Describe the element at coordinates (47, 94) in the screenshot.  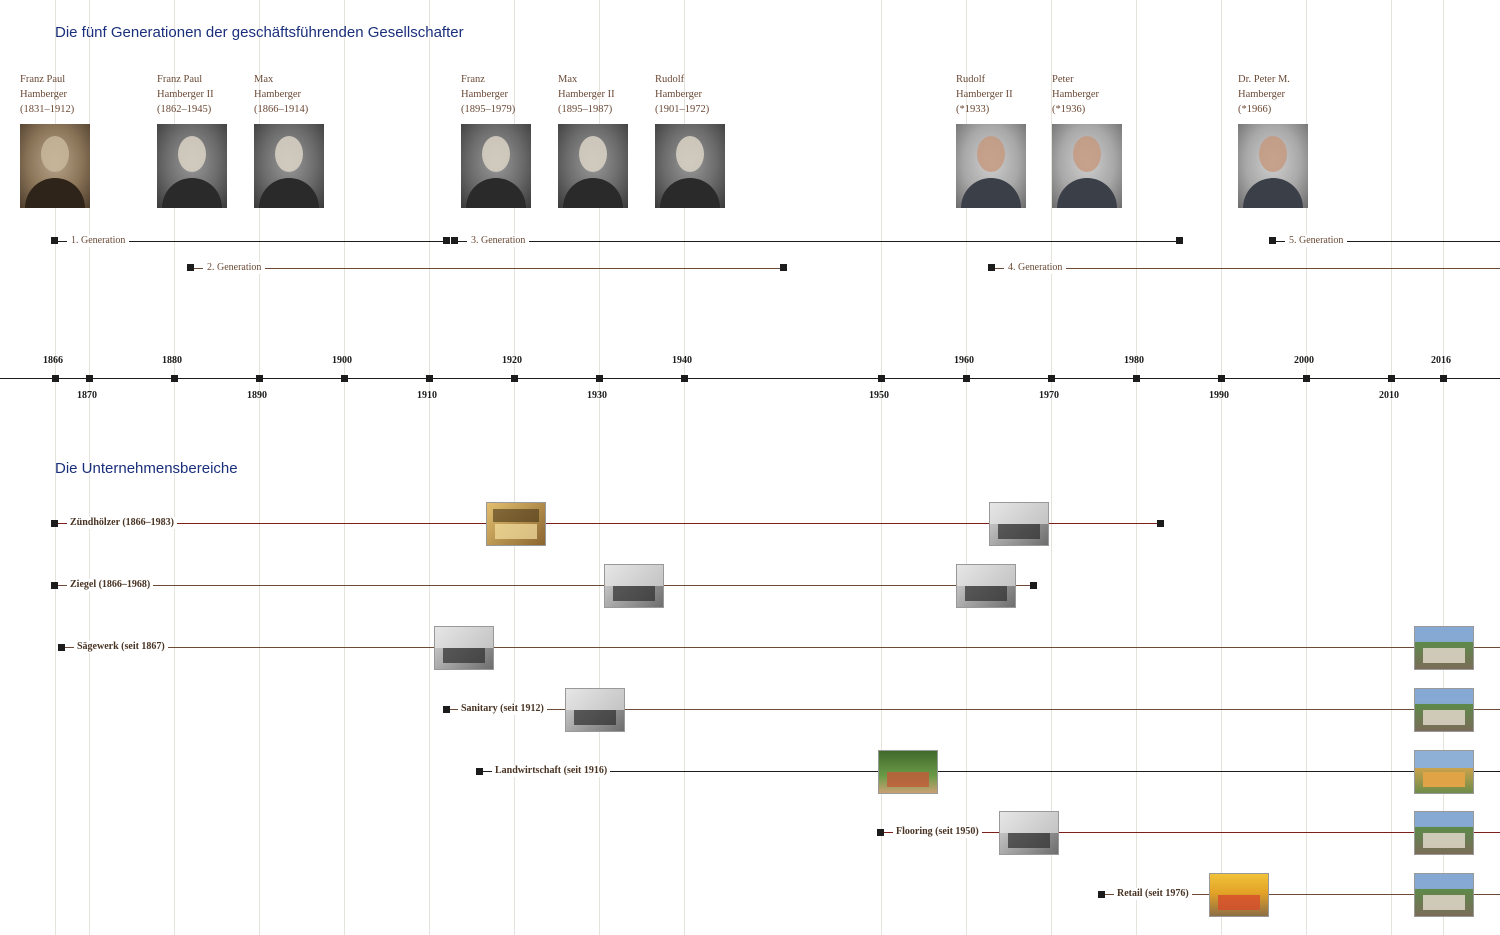
I see `person-name: Franz Paul Hamberger (1831–1912)` at that location.